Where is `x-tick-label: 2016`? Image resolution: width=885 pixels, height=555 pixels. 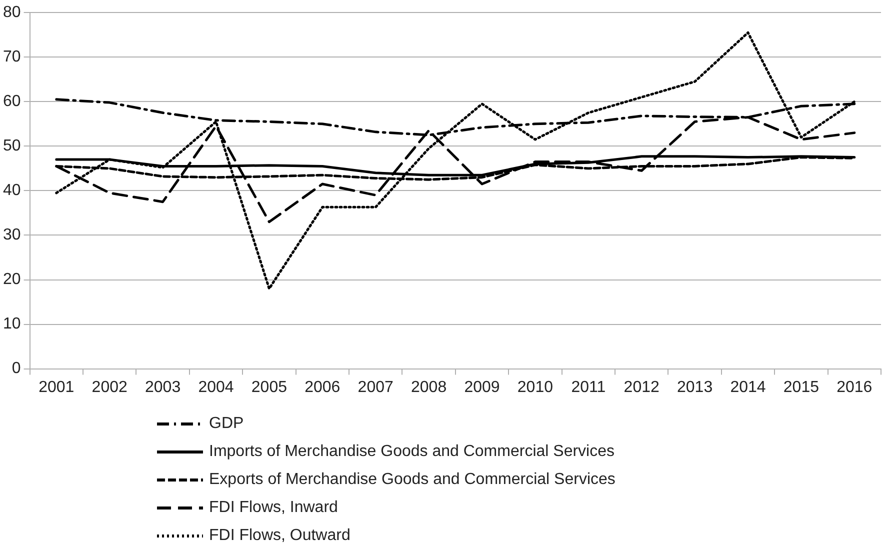
x-tick-label: 2016 is located at coordinates (854, 387).